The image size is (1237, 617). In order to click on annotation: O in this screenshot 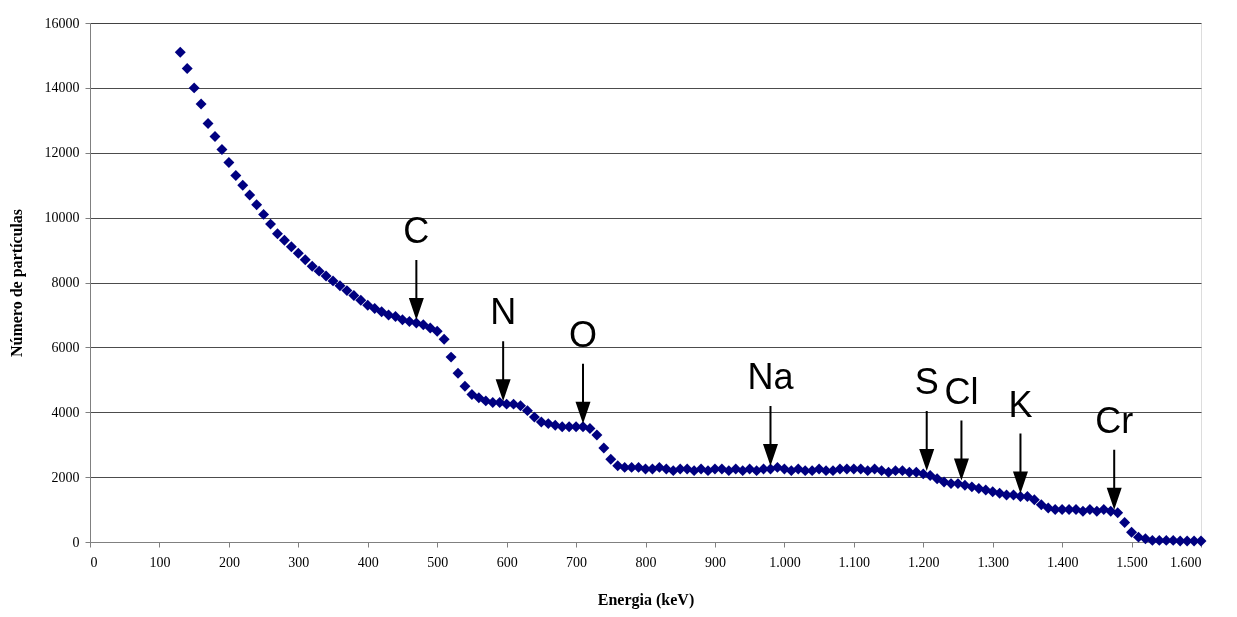, I will do `click(583, 334)`.